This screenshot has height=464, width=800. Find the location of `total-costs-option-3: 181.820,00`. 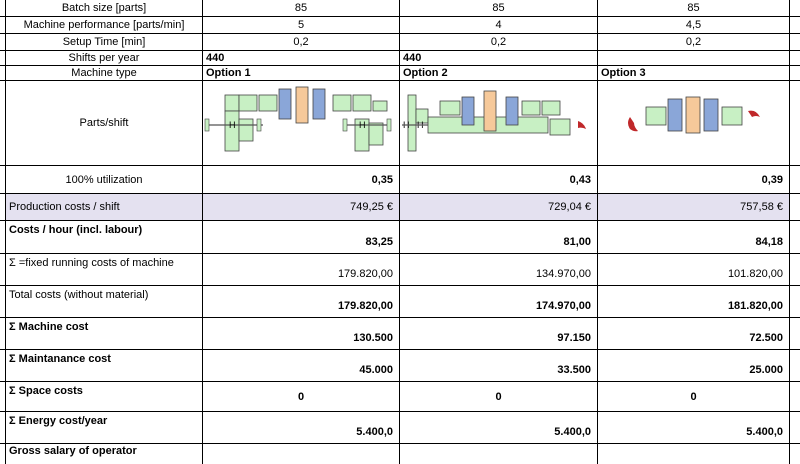

total-costs-option-3: 181.820,00 is located at coordinates (693, 301).